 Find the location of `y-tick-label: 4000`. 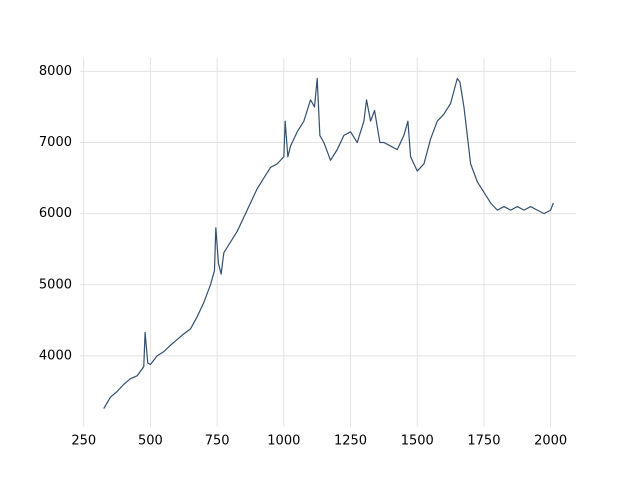

y-tick-label: 4000 is located at coordinates (55, 355).